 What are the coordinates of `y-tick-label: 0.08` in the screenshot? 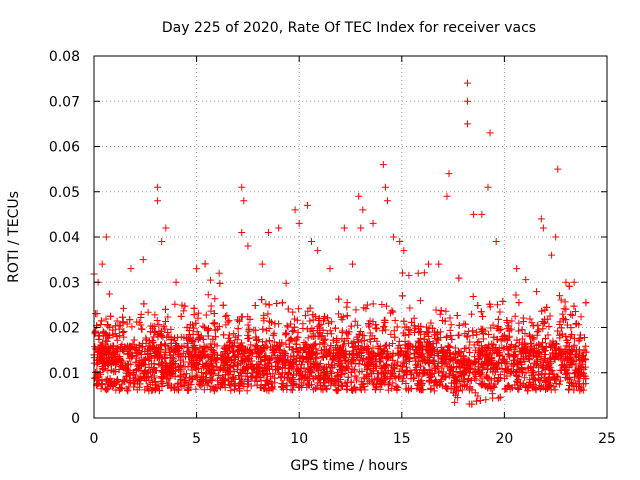 It's located at (64, 57).